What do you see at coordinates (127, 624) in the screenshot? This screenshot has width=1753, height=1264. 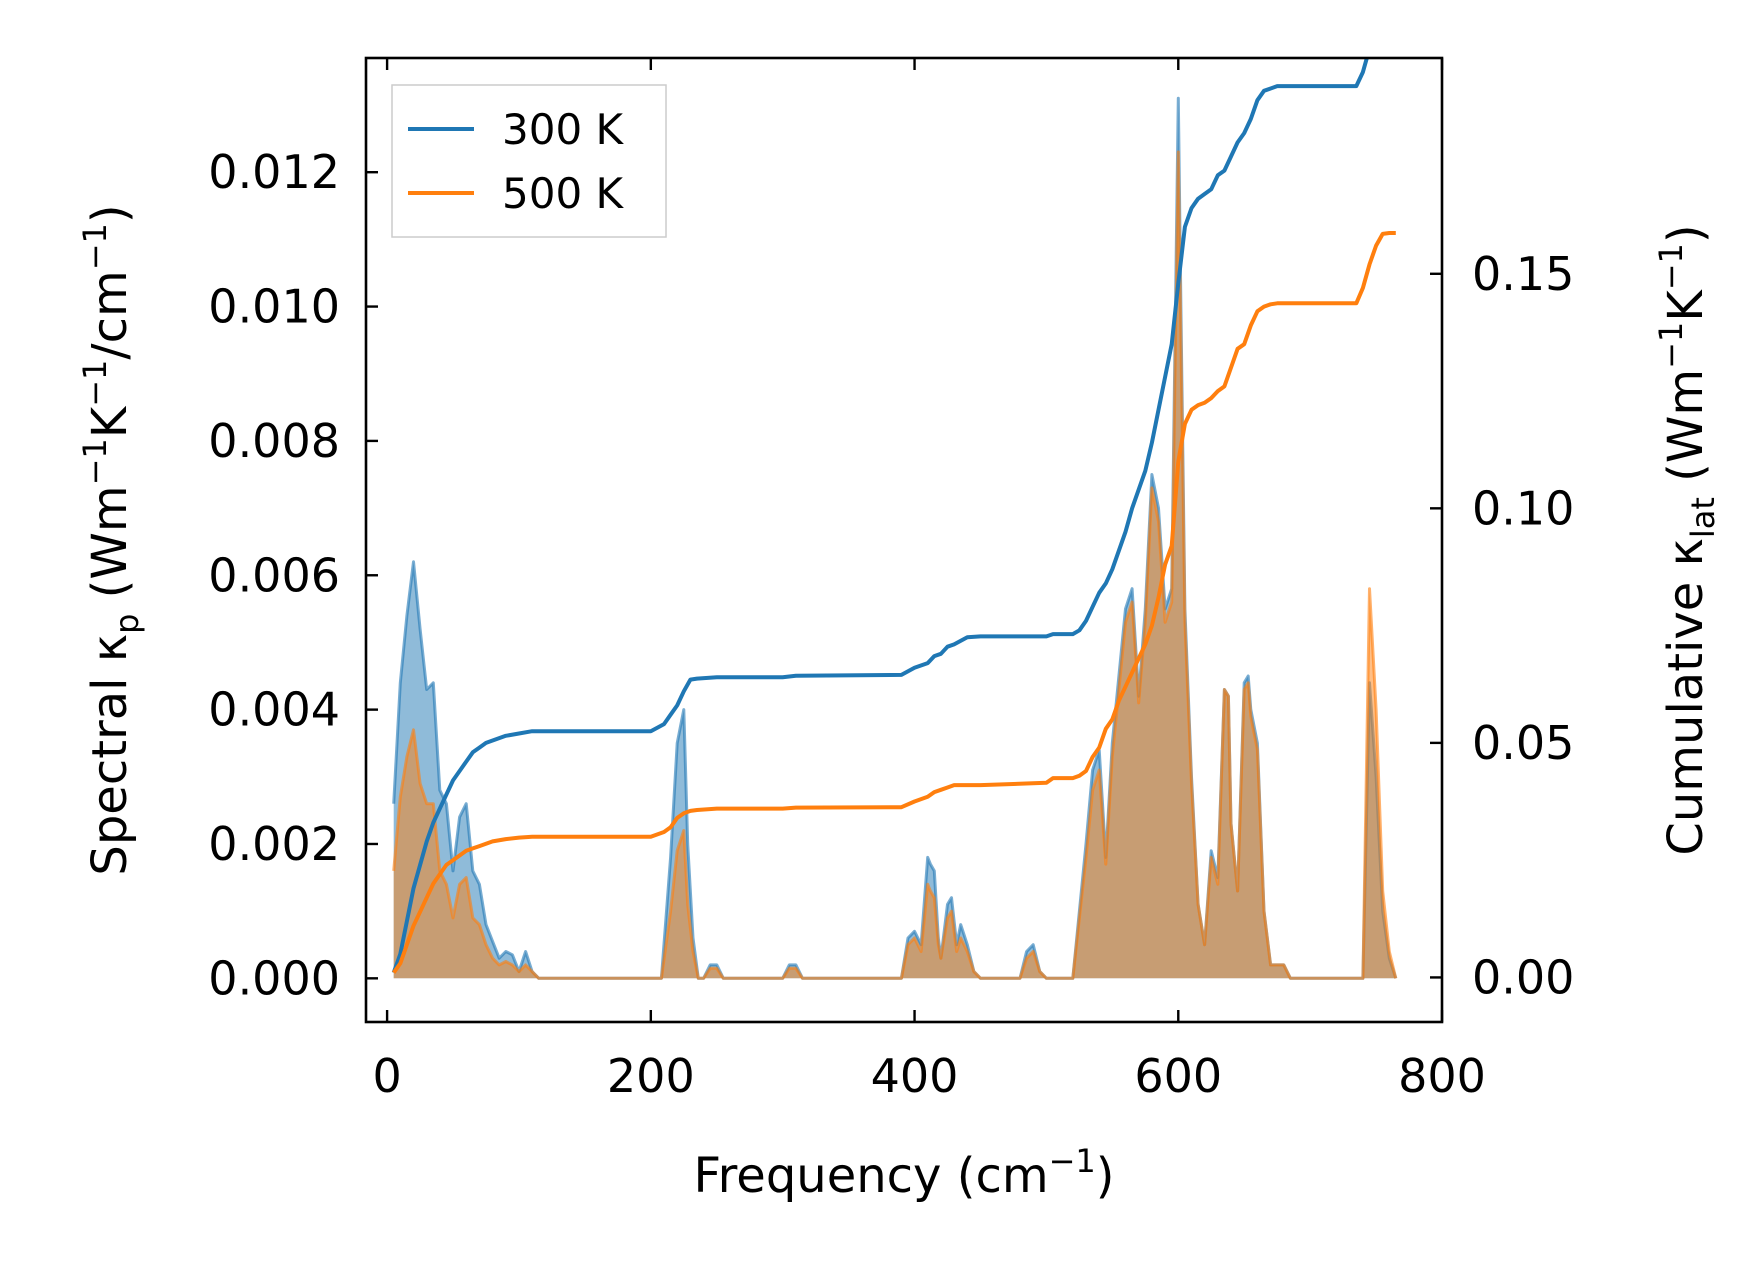 I see `y-left-sub: p` at bounding box center [127, 624].